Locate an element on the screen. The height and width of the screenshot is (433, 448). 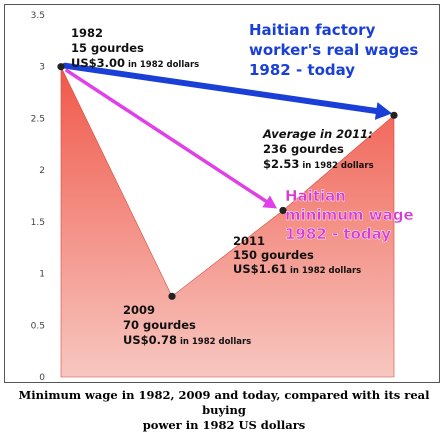
annotation-2009-year: 2009 is located at coordinates (139, 310).